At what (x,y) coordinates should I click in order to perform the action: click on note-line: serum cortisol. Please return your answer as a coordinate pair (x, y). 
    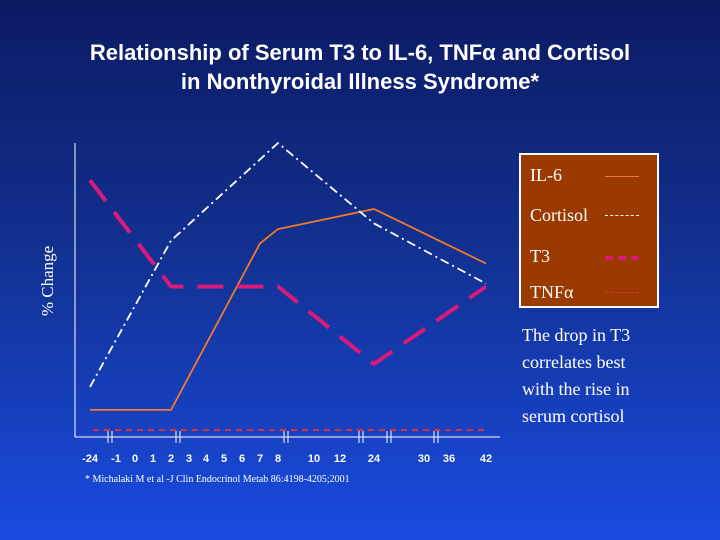
    Looking at the image, I should click on (573, 416).